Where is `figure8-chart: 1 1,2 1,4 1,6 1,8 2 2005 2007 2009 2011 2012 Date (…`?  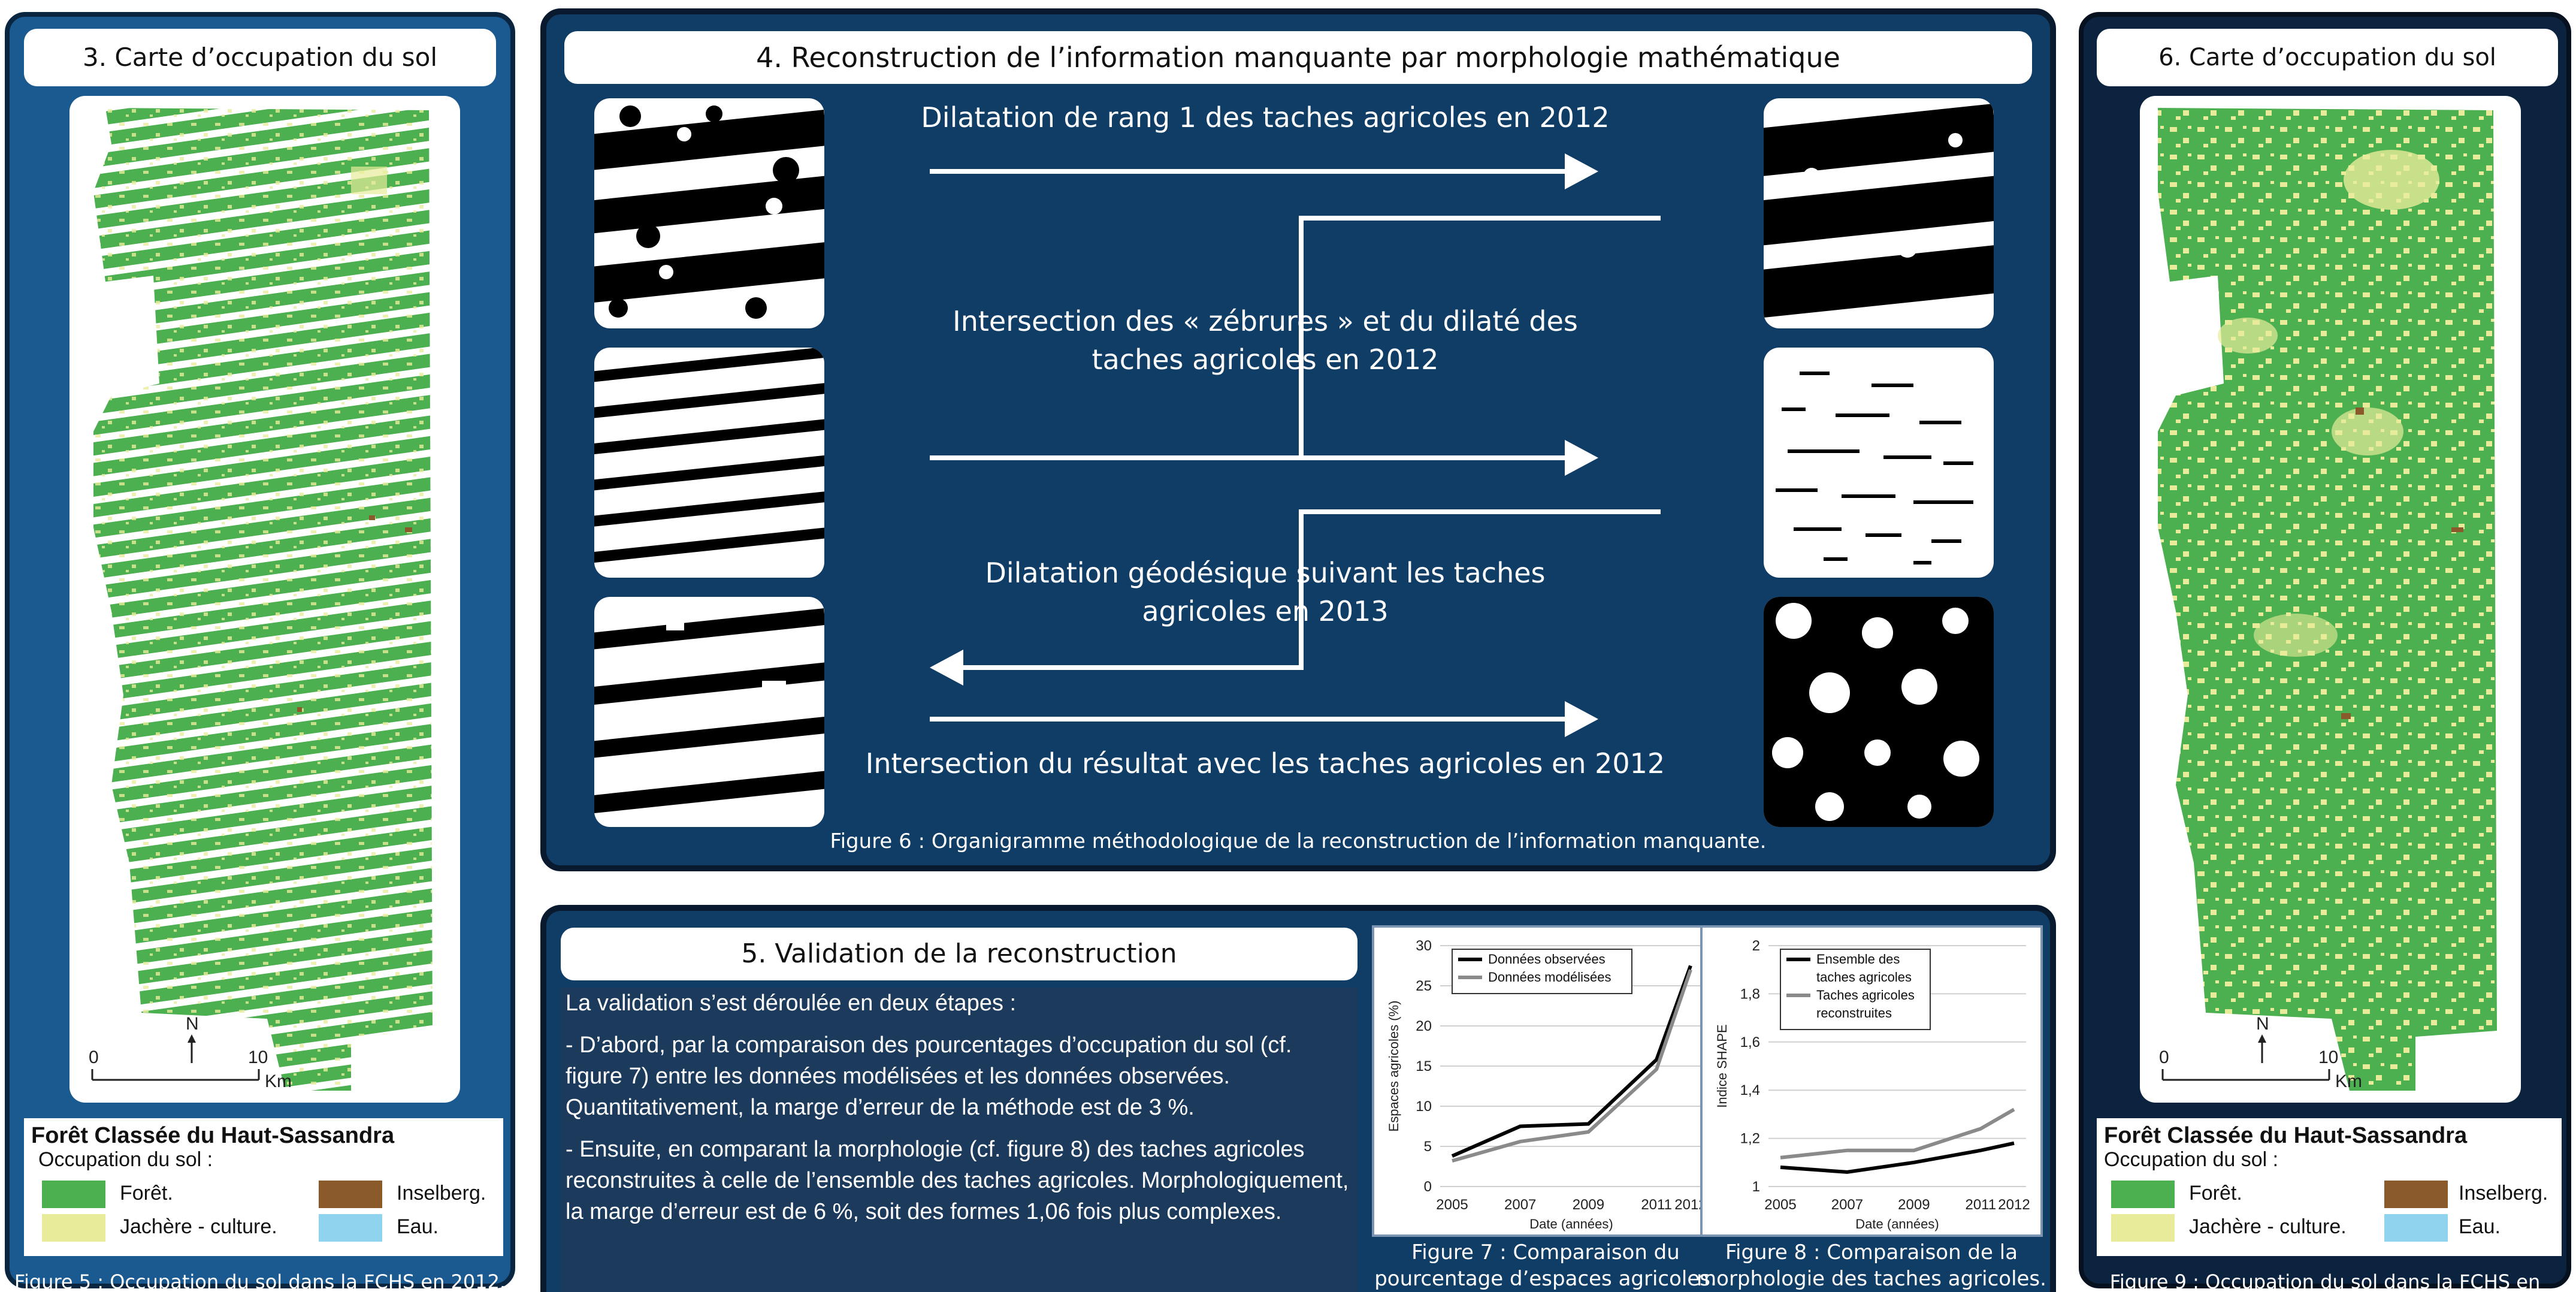
figure8-chart: 1 1,2 1,4 1,6 1,8 2 2005 2007 2009 2011 2012 Date (… is located at coordinates (1871, 1081).